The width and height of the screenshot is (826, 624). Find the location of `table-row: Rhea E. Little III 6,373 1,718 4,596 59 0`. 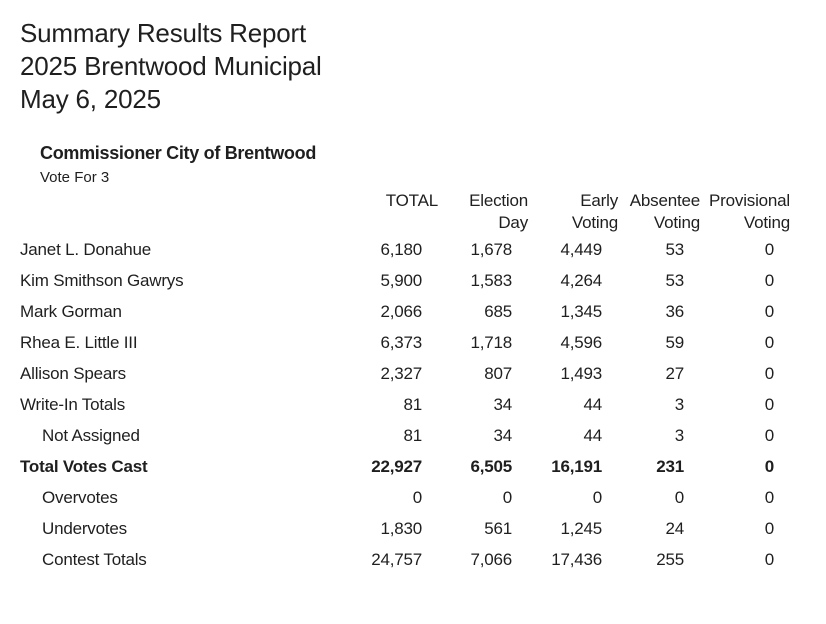

table-row: Rhea E. Little III 6,373 1,718 4,596 59 0 is located at coordinates (405, 342).